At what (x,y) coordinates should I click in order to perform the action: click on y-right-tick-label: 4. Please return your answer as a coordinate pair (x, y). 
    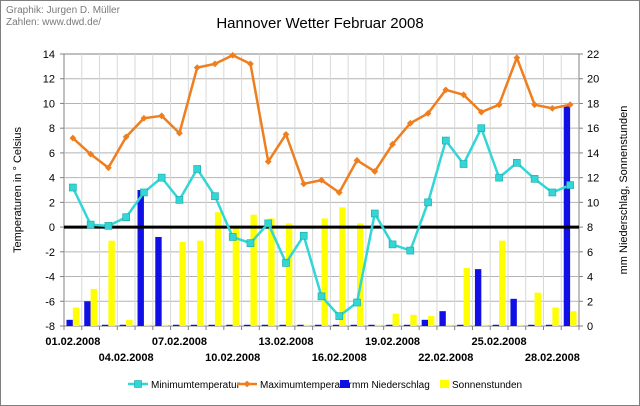
    Looking at the image, I should click on (590, 278).